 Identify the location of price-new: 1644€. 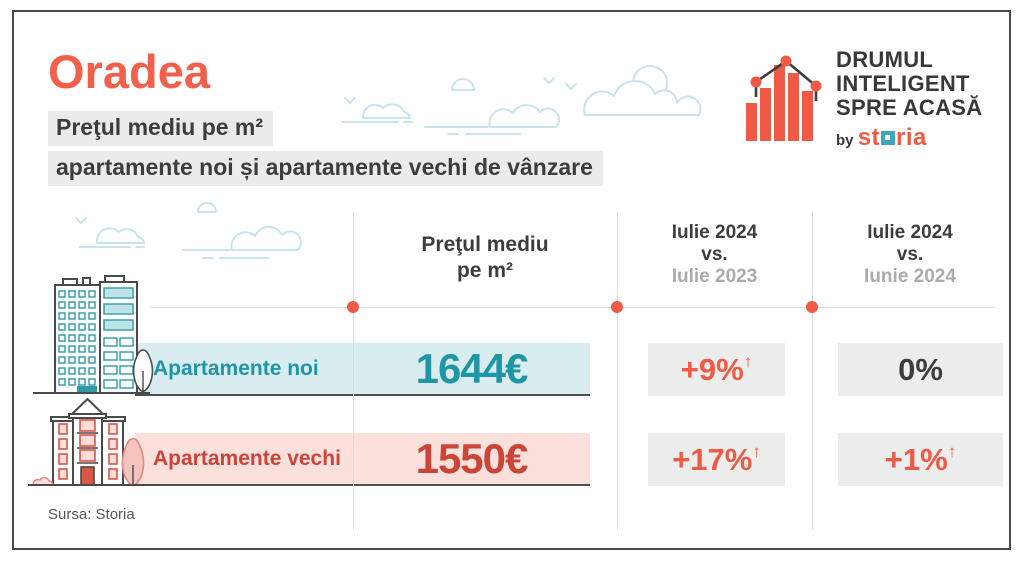
(472, 368).